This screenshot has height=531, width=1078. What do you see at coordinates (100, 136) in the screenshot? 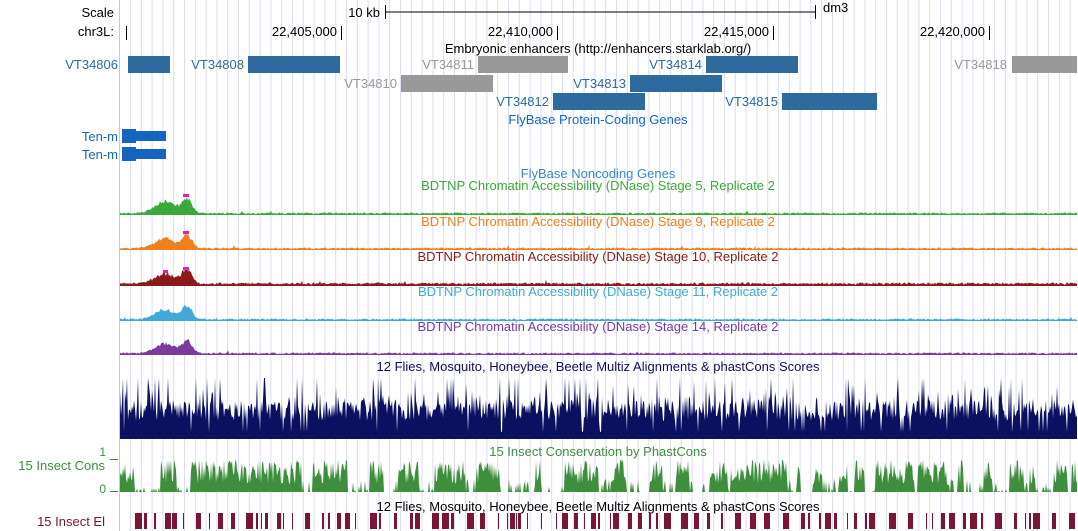
I see `gene-label: Ten-m` at bounding box center [100, 136].